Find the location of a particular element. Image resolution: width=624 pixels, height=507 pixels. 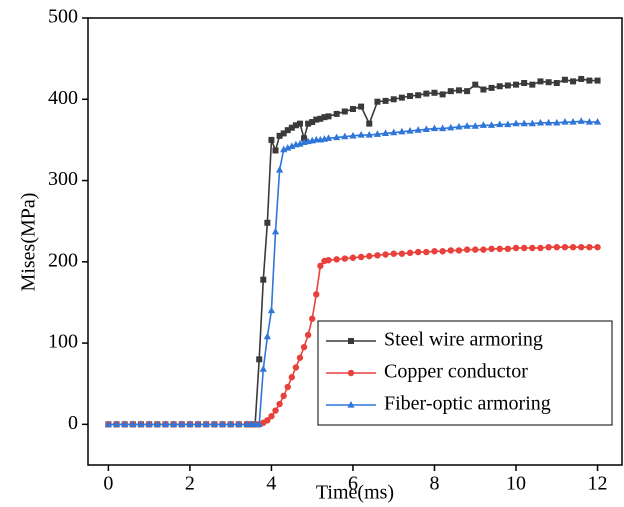

y-tick-label: 200 is located at coordinates (63, 260).